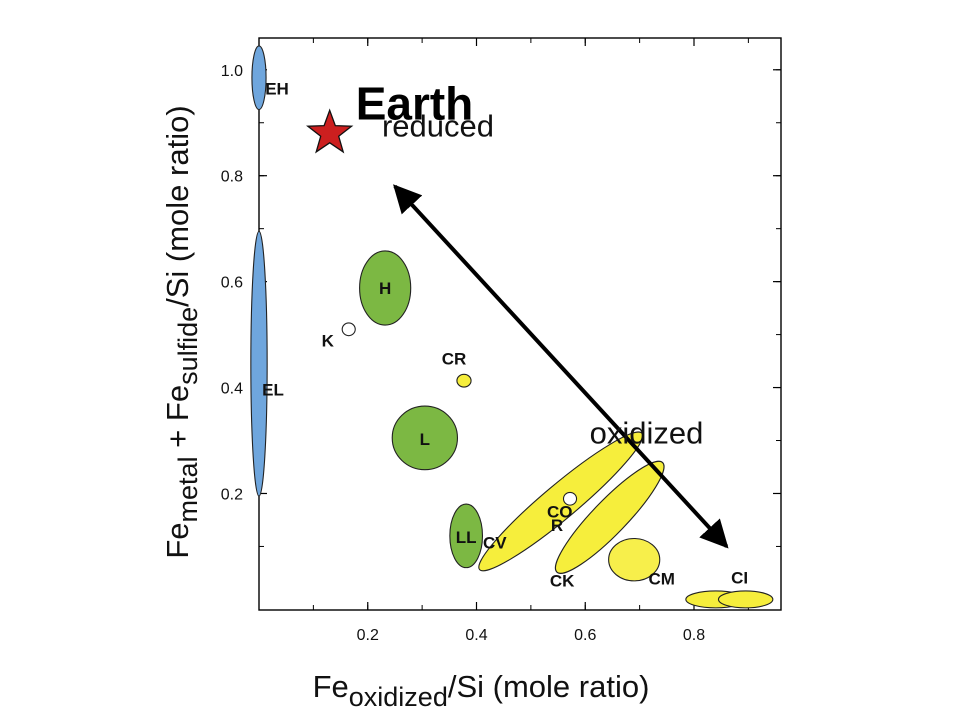 The height and width of the screenshot is (720, 960). Describe the element at coordinates (385, 288) in the screenshot. I see `group-label-h: H` at that location.